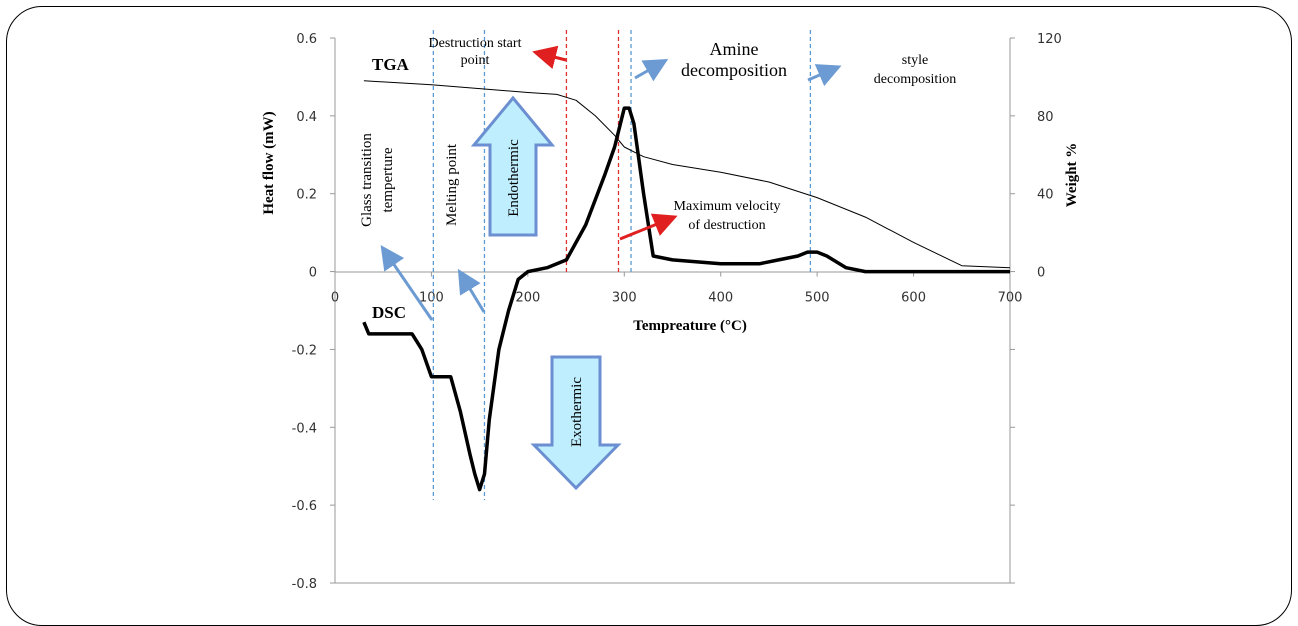 This screenshot has width=1298, height=626. Describe the element at coordinates (514, 178) in the screenshot. I see `endothermic-label: Endothermic` at that location.